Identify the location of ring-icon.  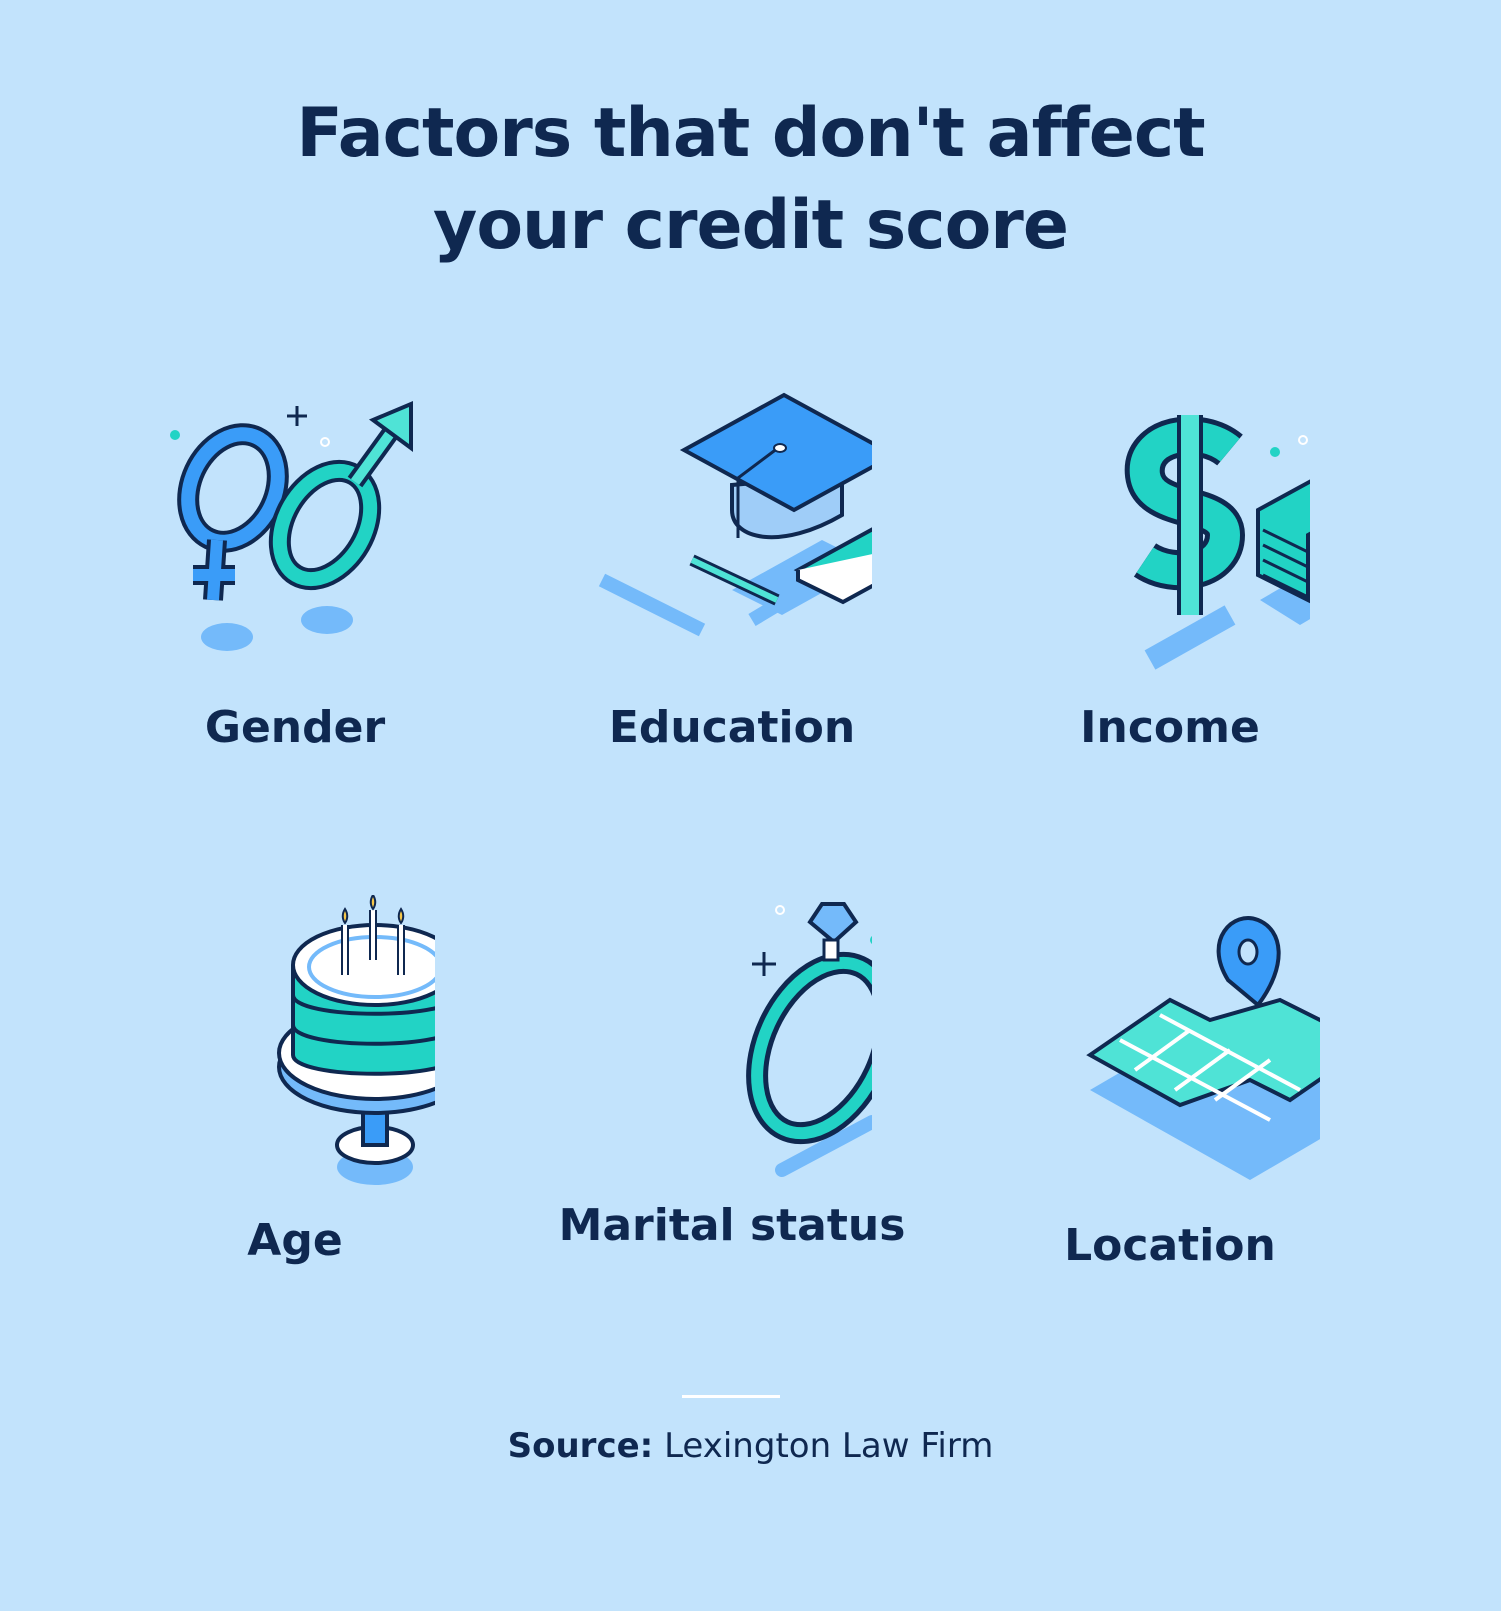
(809, 1039).